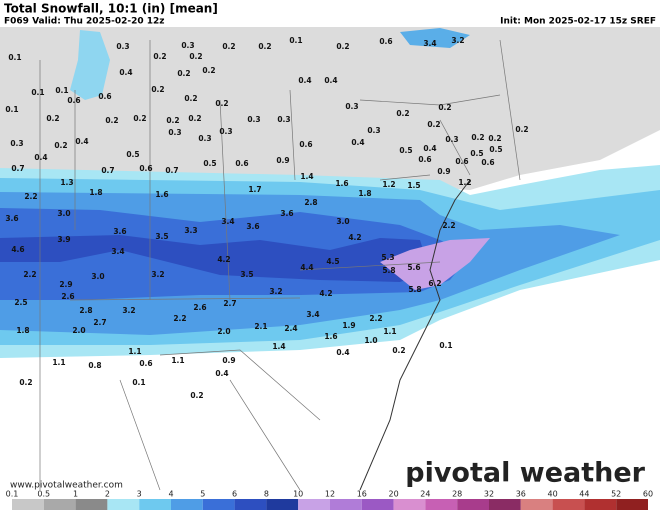 The image size is (660, 514). What do you see at coordinates (17, 249) in the screenshot?
I see `snow-label: 4.6` at bounding box center [17, 249].